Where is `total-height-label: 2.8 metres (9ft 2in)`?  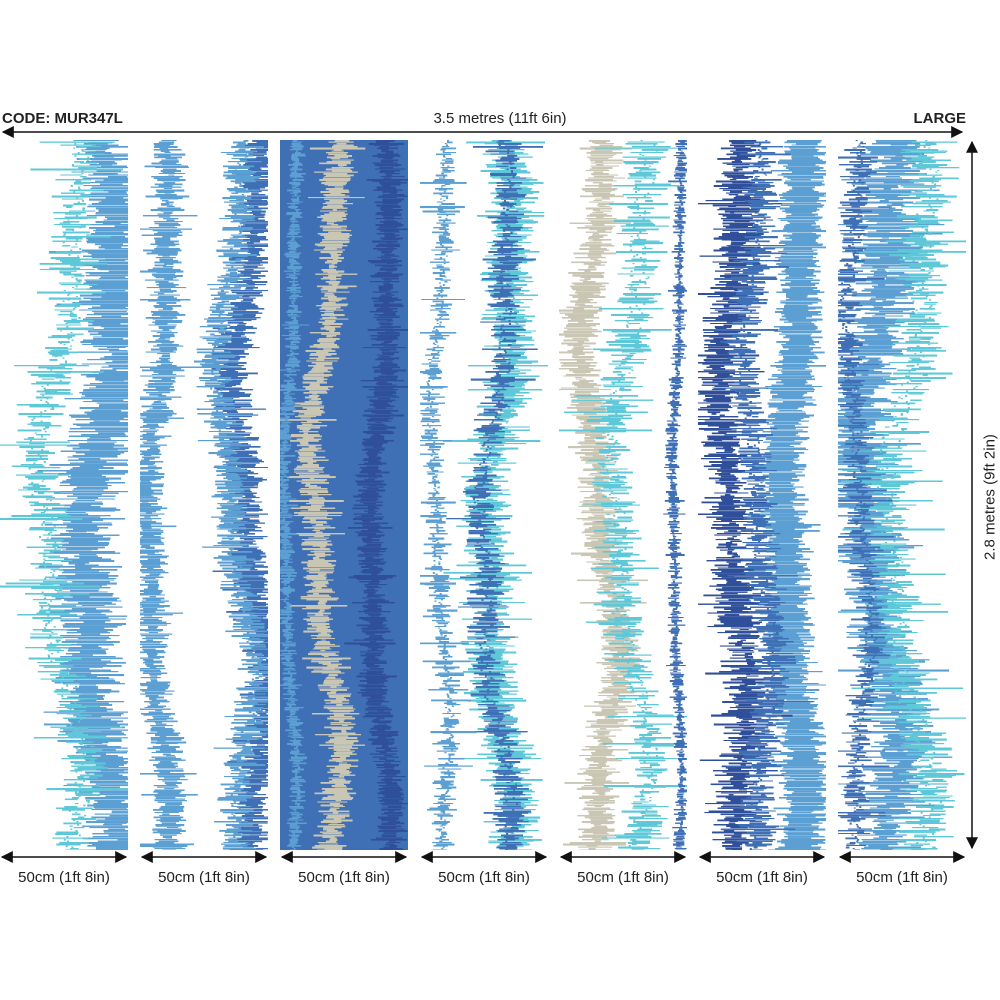 total-height-label: 2.8 metres (9ft 2in) is located at coordinates (990, 497).